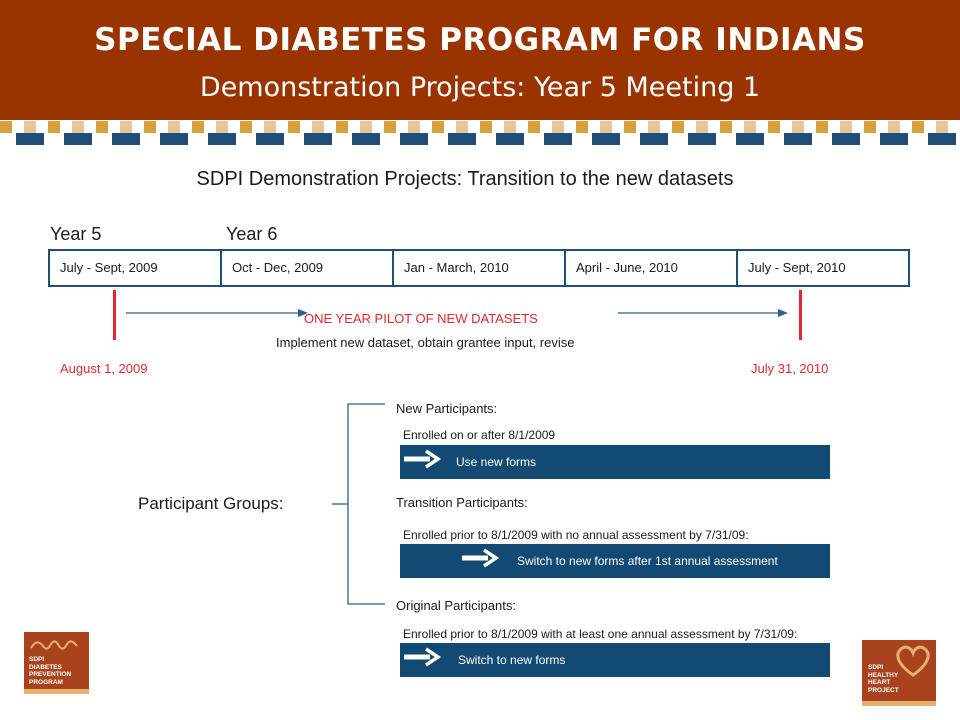  I want to click on period-jan-march-2010: Jan - March, 2010, so click(478, 268).